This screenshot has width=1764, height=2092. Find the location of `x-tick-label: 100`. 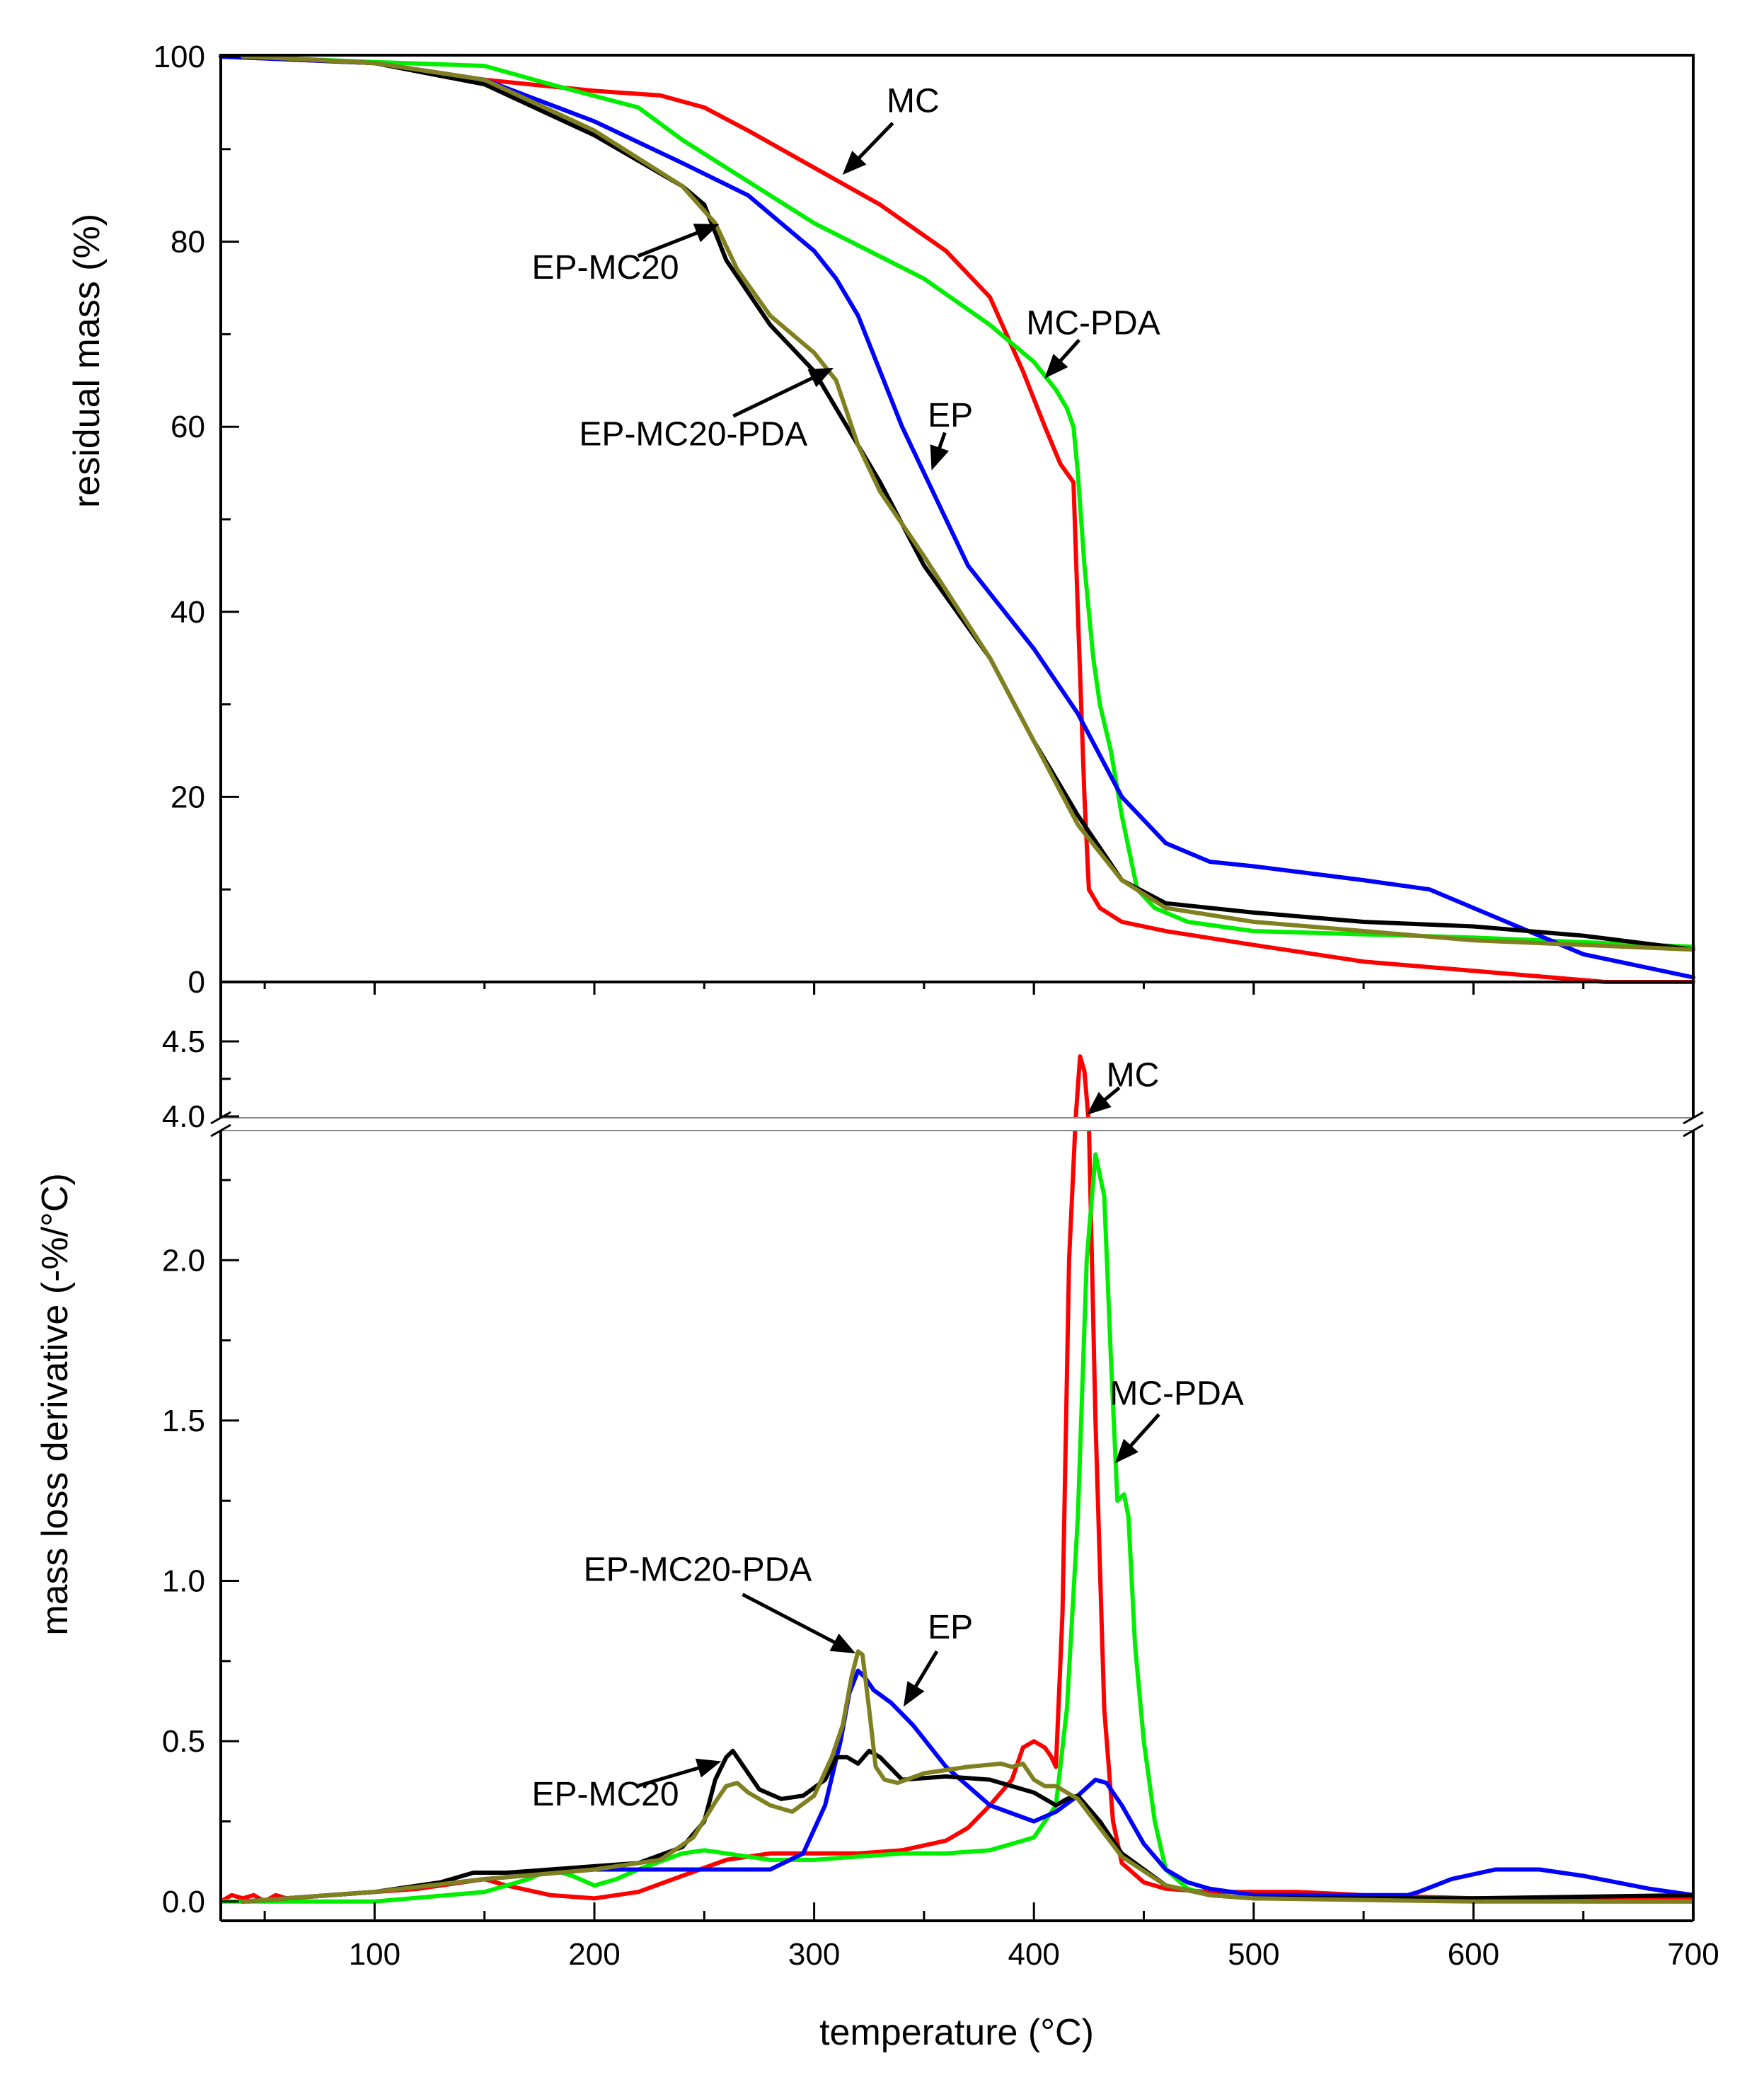

x-tick-label: 100 is located at coordinates (374, 1954).